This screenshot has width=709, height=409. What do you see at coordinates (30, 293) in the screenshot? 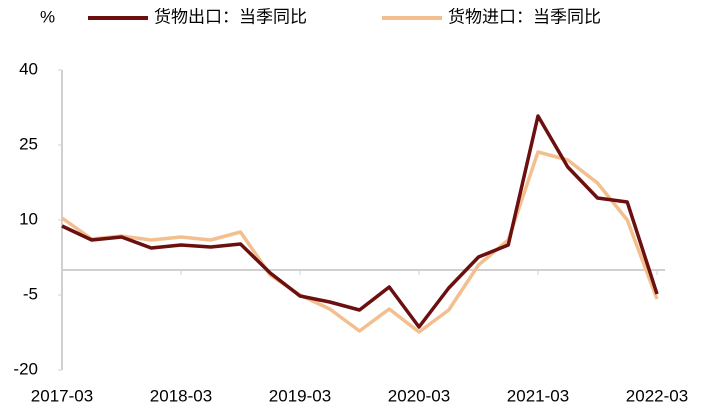
I see `y-tick-label: -5` at bounding box center [30, 293].